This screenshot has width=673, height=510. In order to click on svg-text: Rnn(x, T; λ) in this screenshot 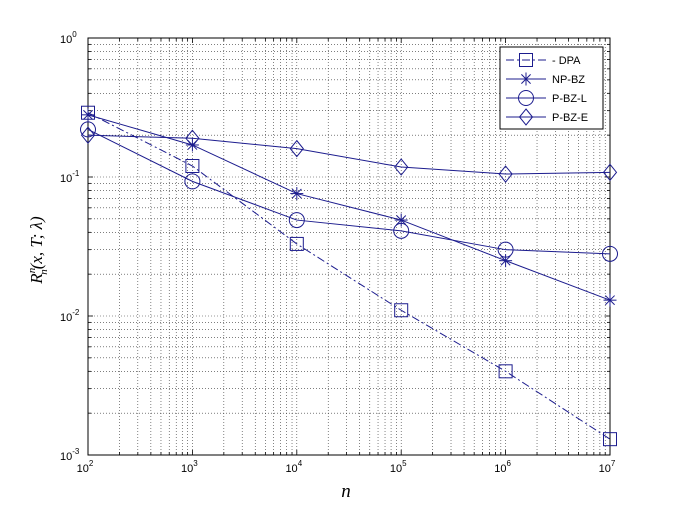, I will do `click(38, 250)`.